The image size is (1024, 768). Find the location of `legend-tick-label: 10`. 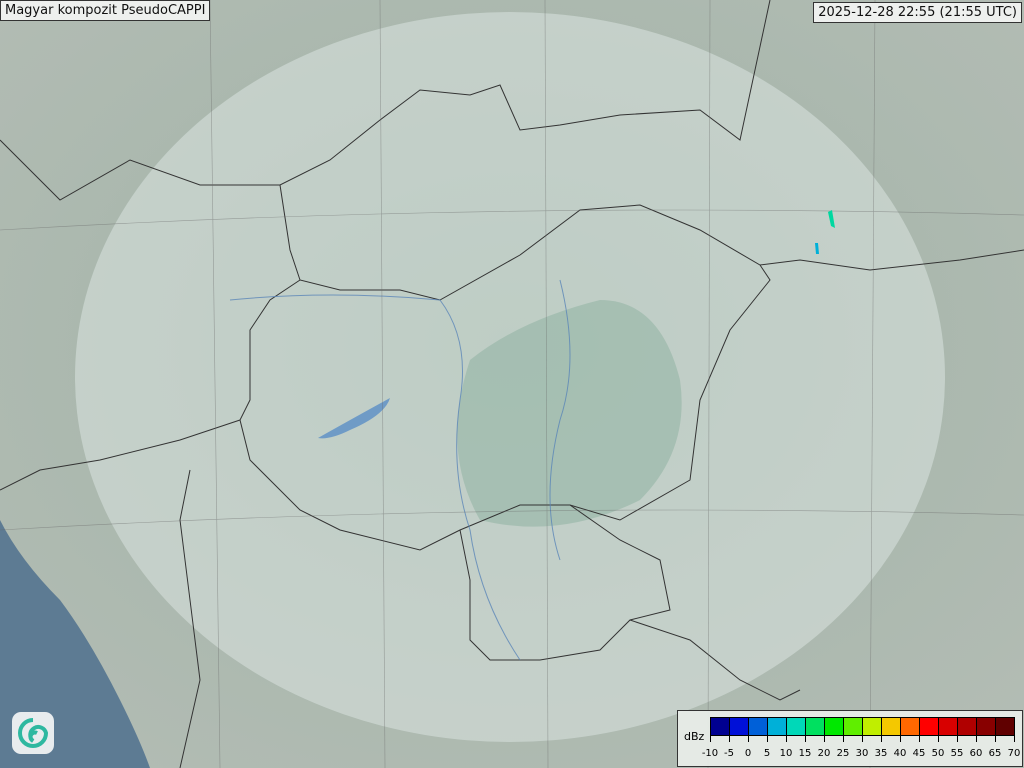

legend-tick-label: 10 is located at coordinates (786, 753).